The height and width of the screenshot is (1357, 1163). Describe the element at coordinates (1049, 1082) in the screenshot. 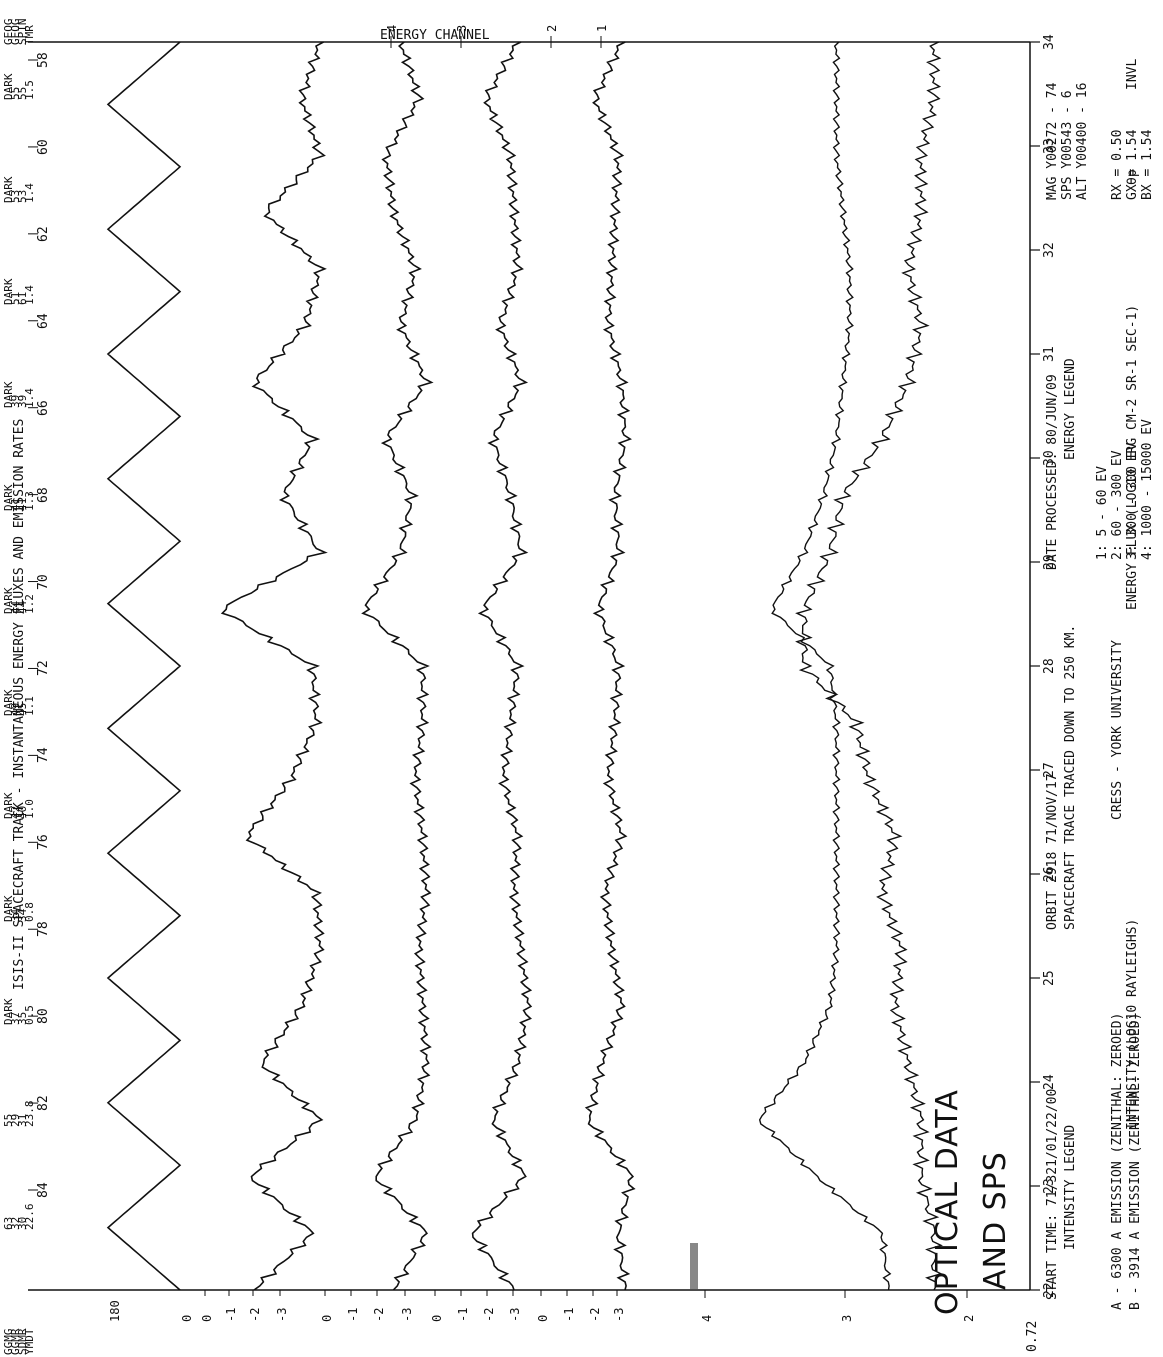

I see `time-tick-label: 24` at that location.